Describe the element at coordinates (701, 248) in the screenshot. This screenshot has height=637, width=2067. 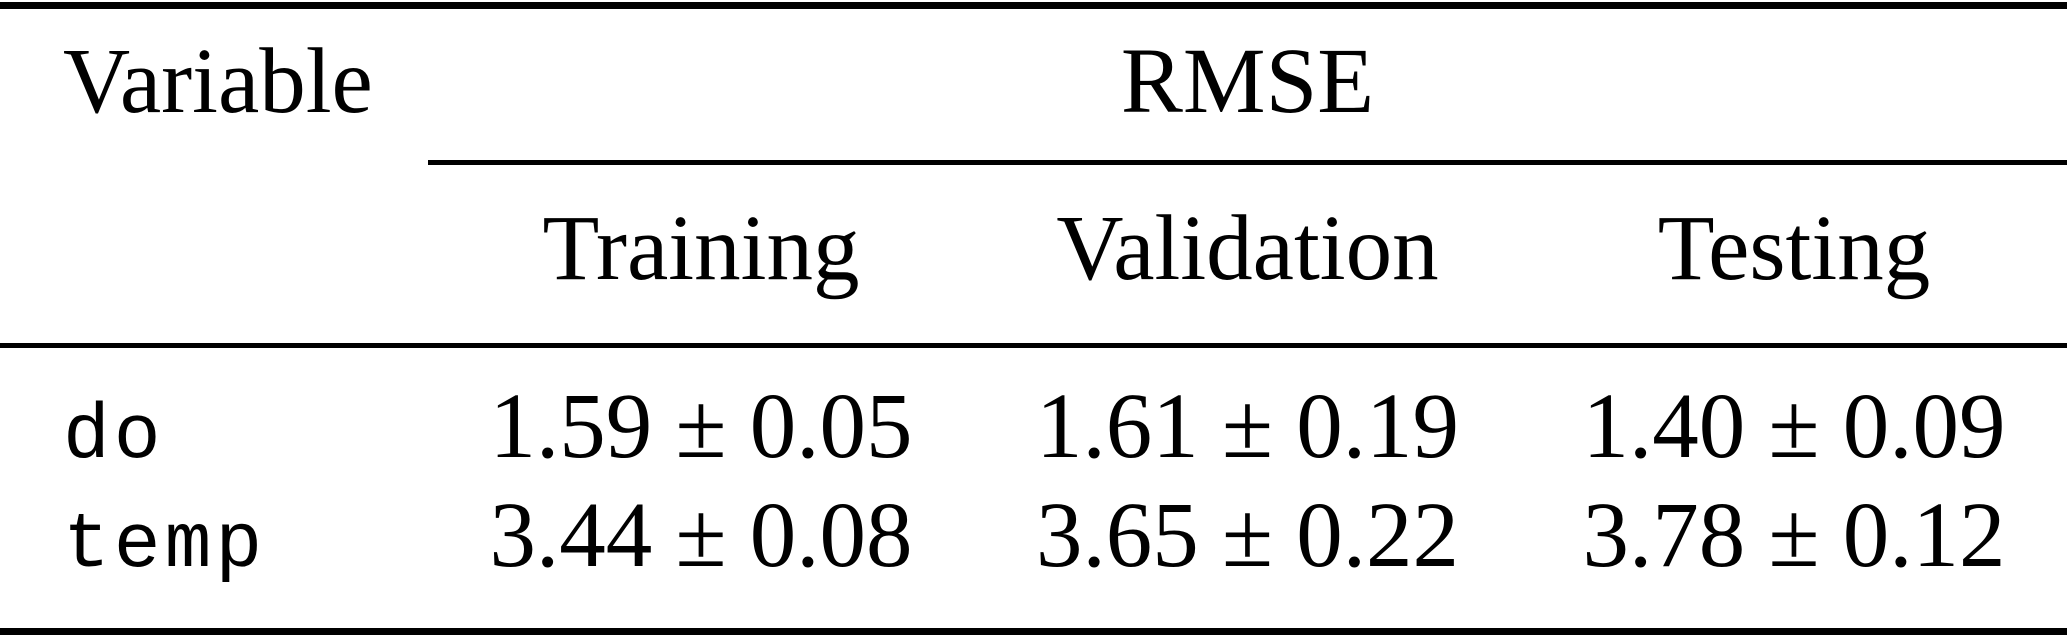
I see `column-header-training: Training` at that location.